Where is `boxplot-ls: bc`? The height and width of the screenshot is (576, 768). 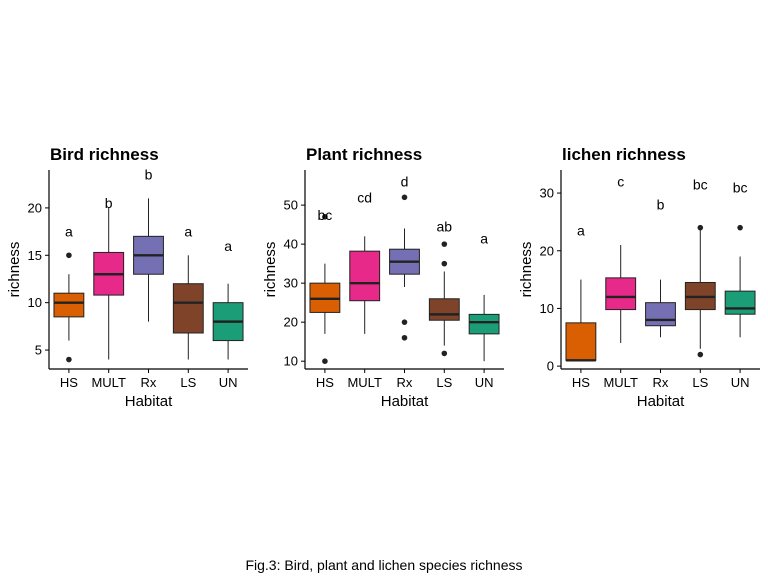
boxplot-ls: bc is located at coordinates (700, 267).